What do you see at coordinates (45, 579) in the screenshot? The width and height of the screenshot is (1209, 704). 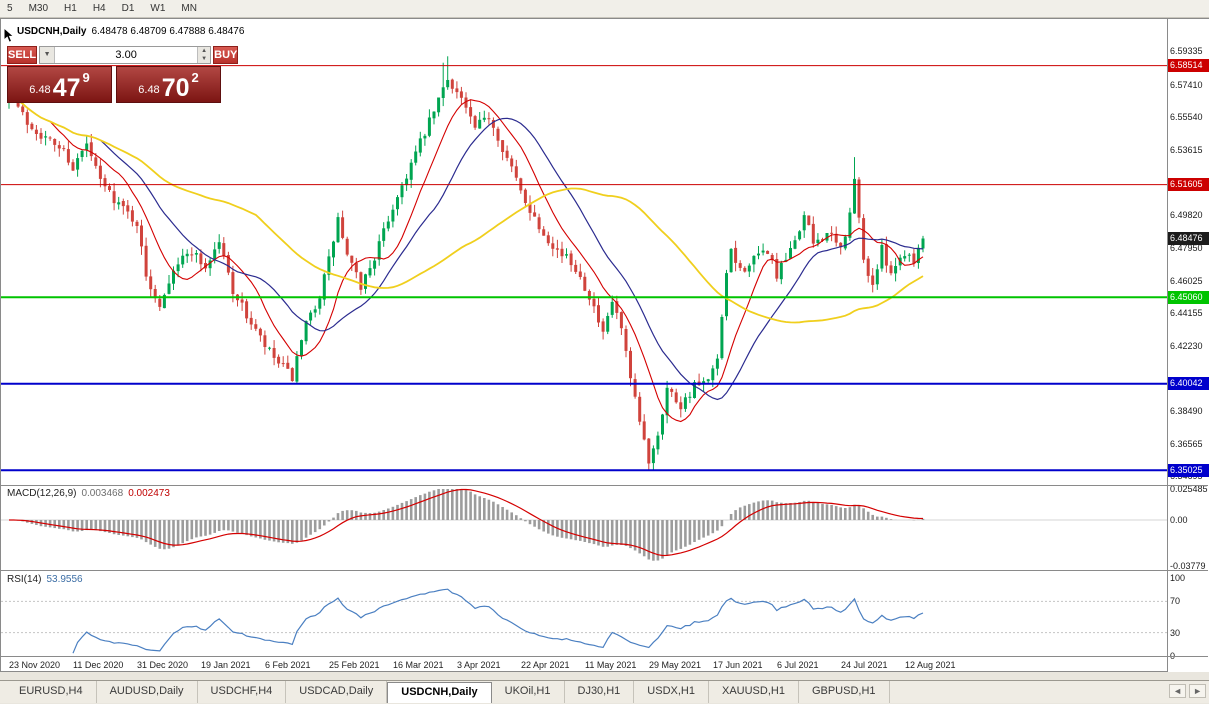 I see `rsi-indicator-label: RSI(14) 53.9556` at bounding box center [45, 579].